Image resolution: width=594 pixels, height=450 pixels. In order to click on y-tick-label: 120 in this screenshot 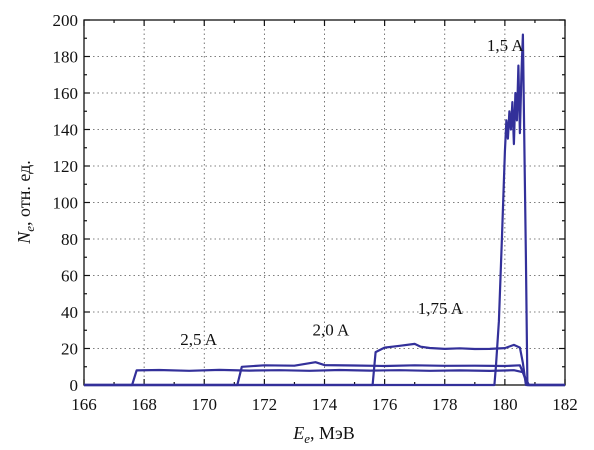, I will do `click(66, 166)`.